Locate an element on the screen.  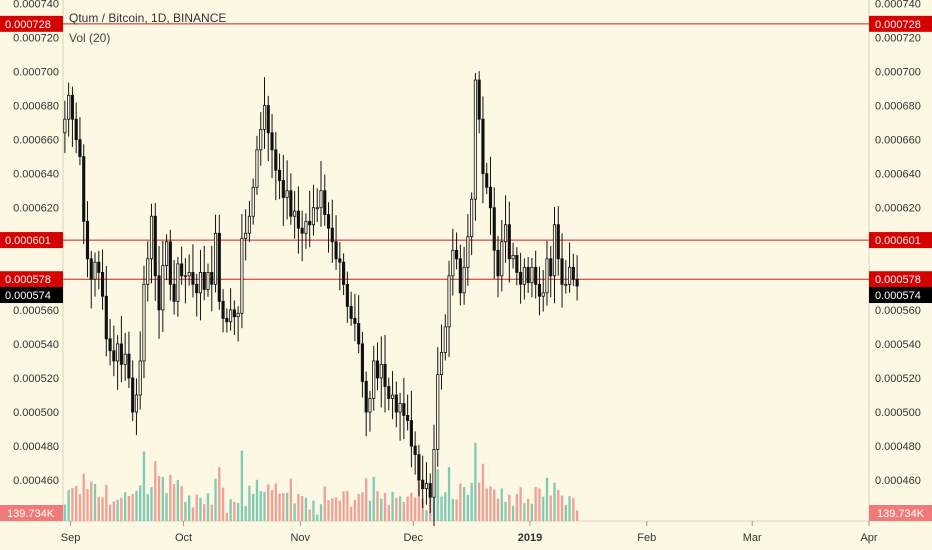
right-price-tick: 0.000640 is located at coordinates (898, 175).